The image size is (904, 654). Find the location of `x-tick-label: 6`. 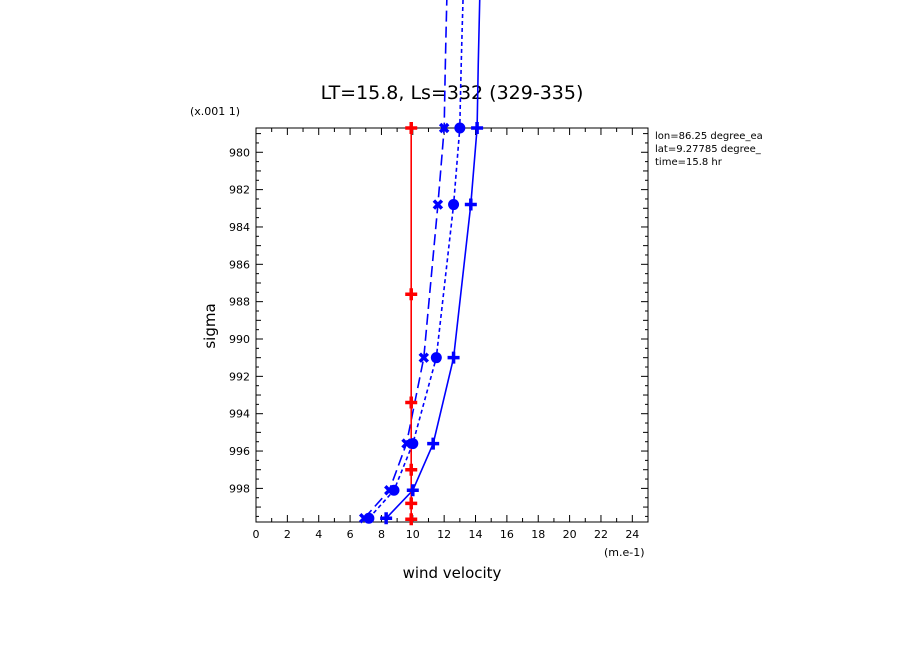

x-tick-label: 6 is located at coordinates (350, 534).